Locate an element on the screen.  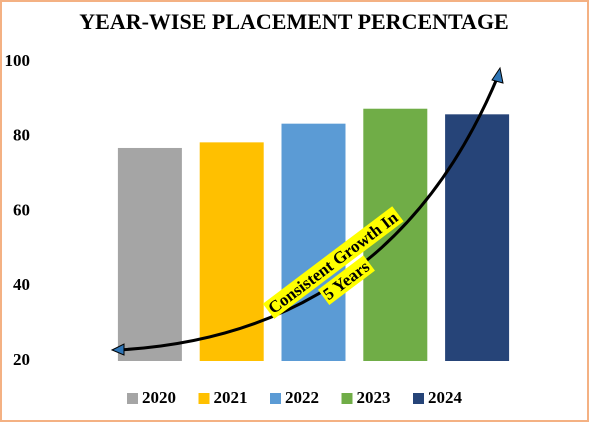
legend-label: 2022 is located at coordinates (302, 397).